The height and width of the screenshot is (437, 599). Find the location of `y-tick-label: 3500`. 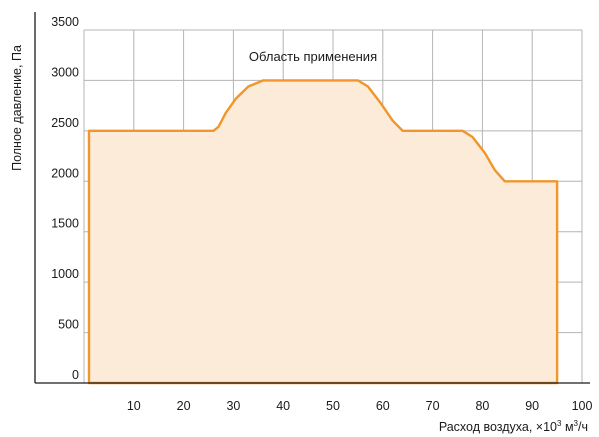

y-tick-label: 3500 is located at coordinates (65, 22).